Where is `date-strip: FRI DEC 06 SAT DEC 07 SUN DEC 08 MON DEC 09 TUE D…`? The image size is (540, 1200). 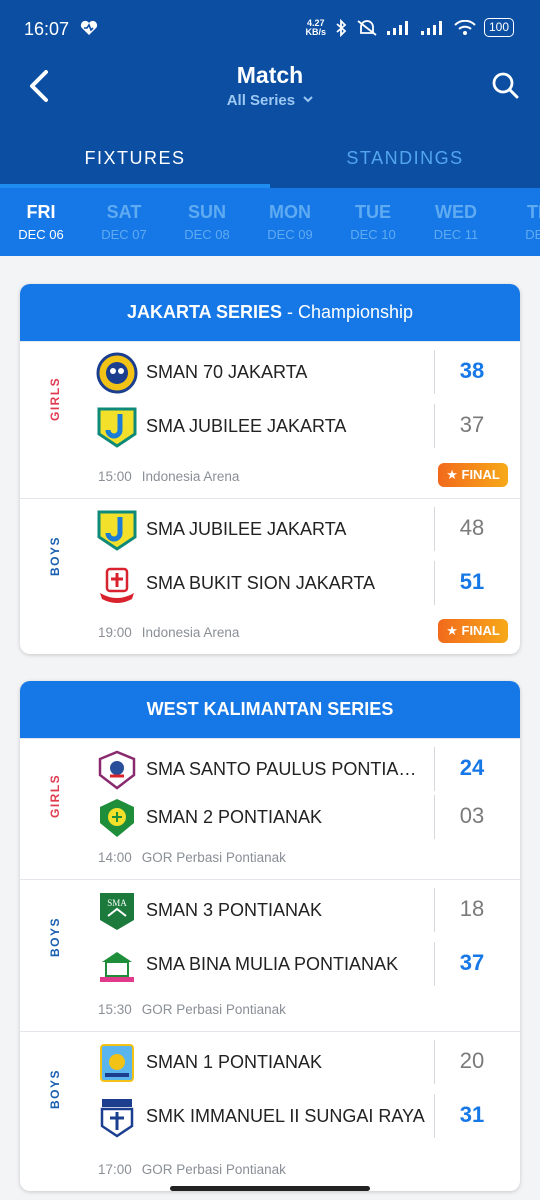 date-strip: FRI DEC 06 SAT DEC 07 SUN DEC 08 MON DEC 09 TUE D… is located at coordinates (270, 222).